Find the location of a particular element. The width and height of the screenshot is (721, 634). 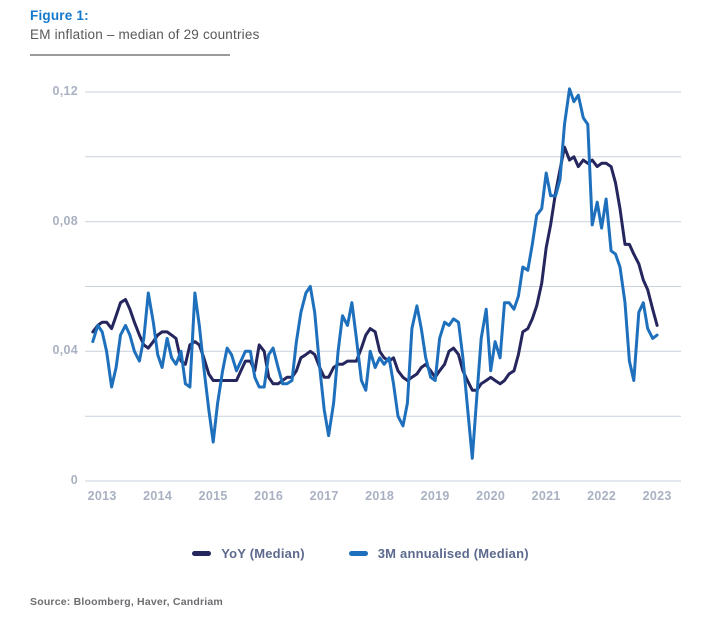

legend-item-3m: 3M annualised (Median) is located at coordinates (438, 553).